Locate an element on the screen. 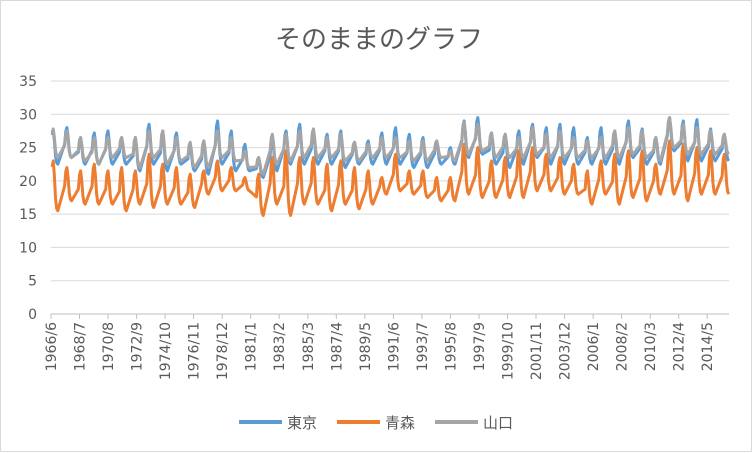 The height and width of the screenshot is (453, 752). x-tick-label: 1993/7 is located at coordinates (423, 346).